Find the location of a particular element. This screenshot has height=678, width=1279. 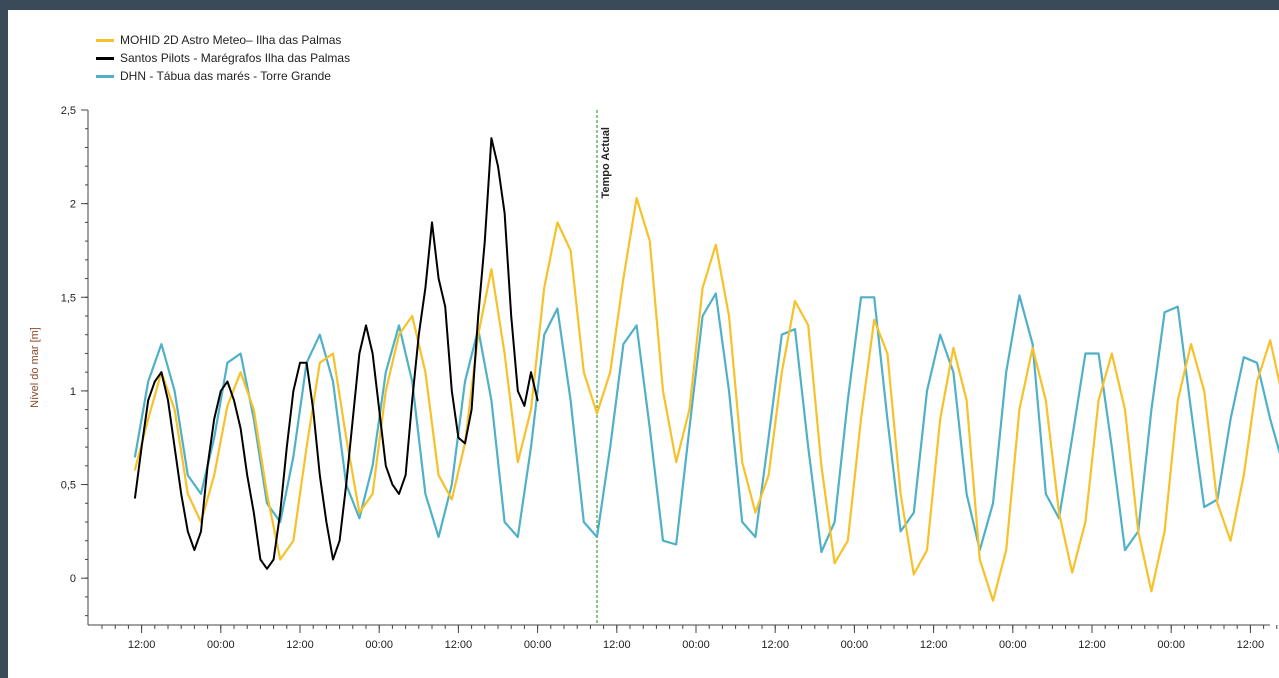

y-tick-label: 0 is located at coordinates (73, 579).